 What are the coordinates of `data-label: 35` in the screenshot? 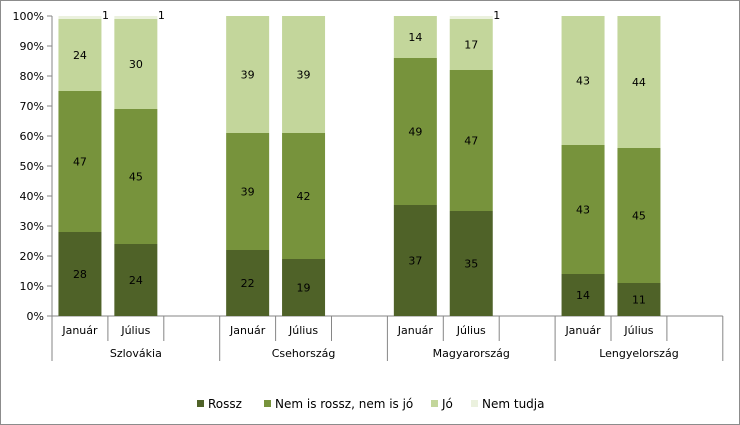 It's located at (471, 264).